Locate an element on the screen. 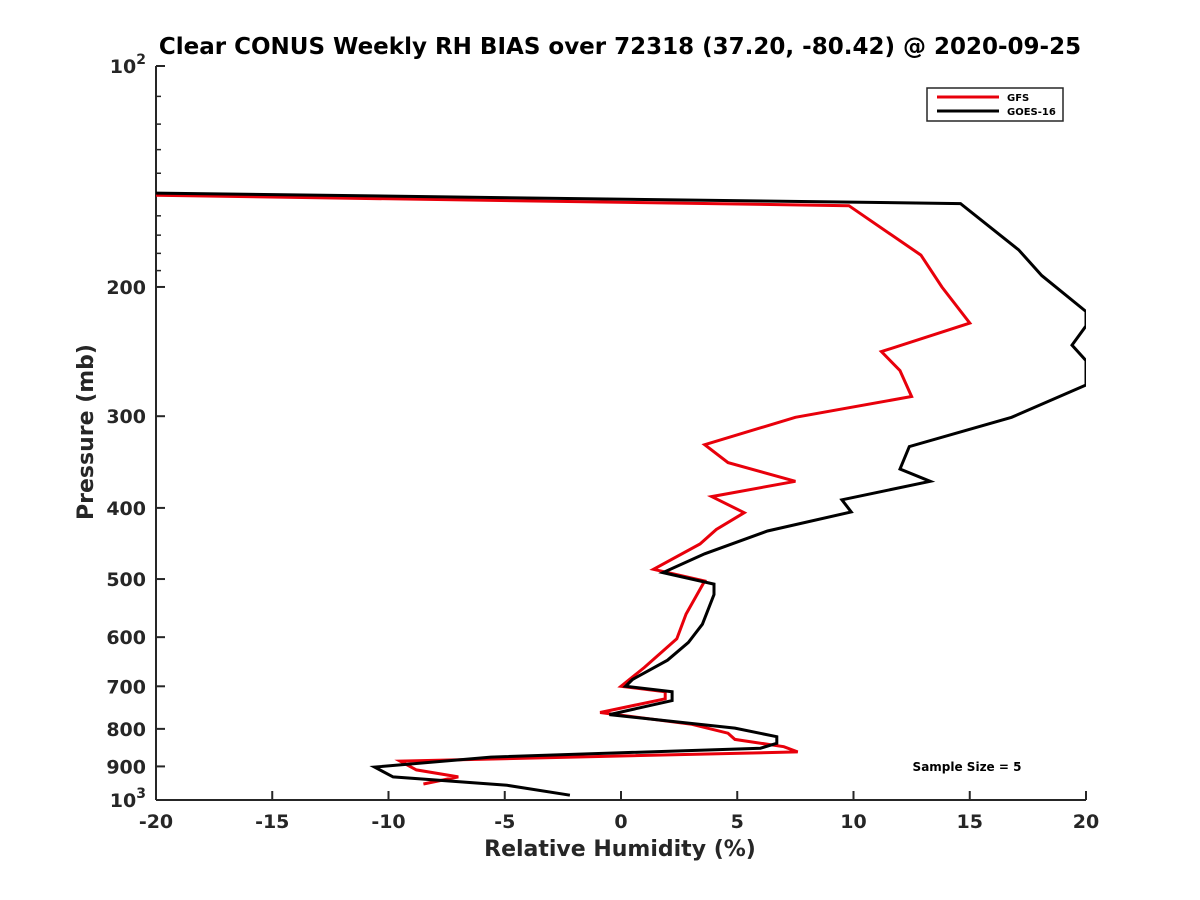 This screenshot has height=900, width=1200. legend-box is located at coordinates (995, 104).